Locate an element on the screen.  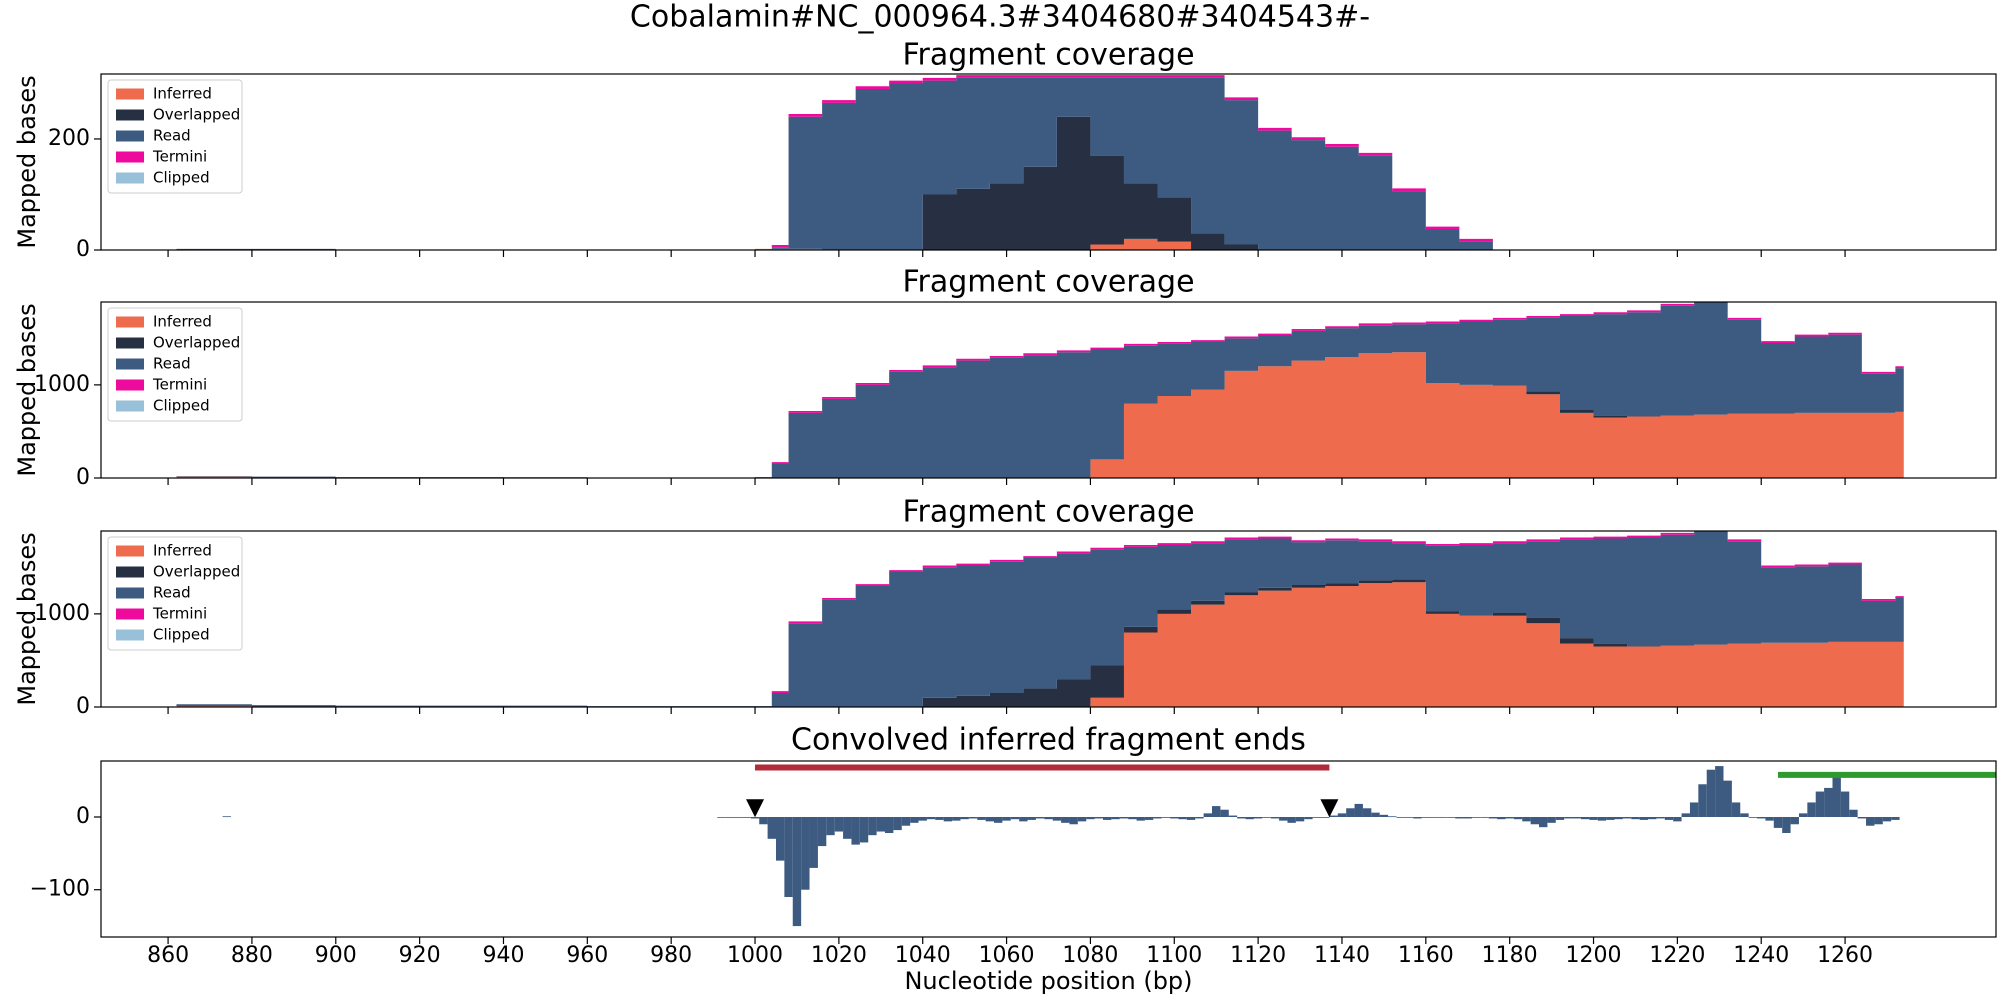
x-tick-label: 860 is located at coordinates (168, 955).